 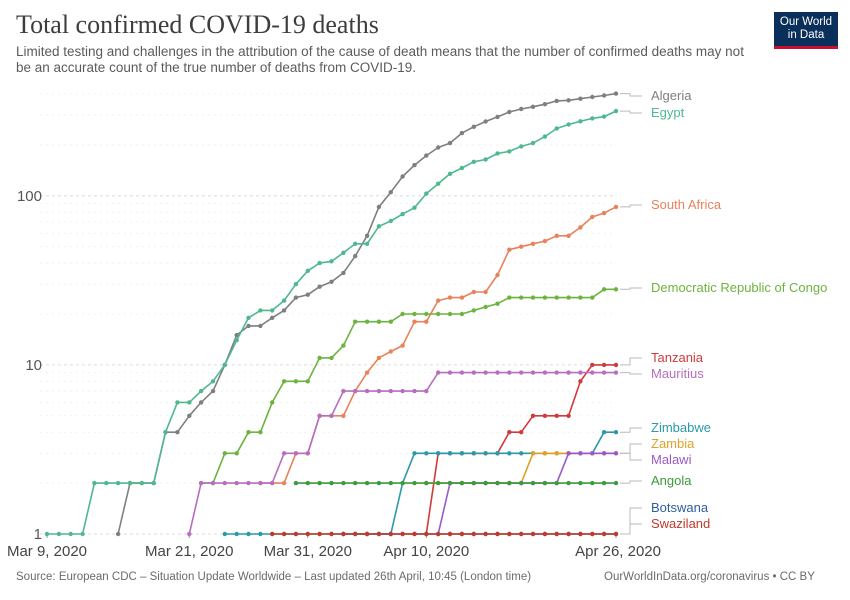 What do you see at coordinates (709, 577) in the screenshot?
I see `credit-link: OurWorldInData.org/coronavirus • CC BY` at bounding box center [709, 577].